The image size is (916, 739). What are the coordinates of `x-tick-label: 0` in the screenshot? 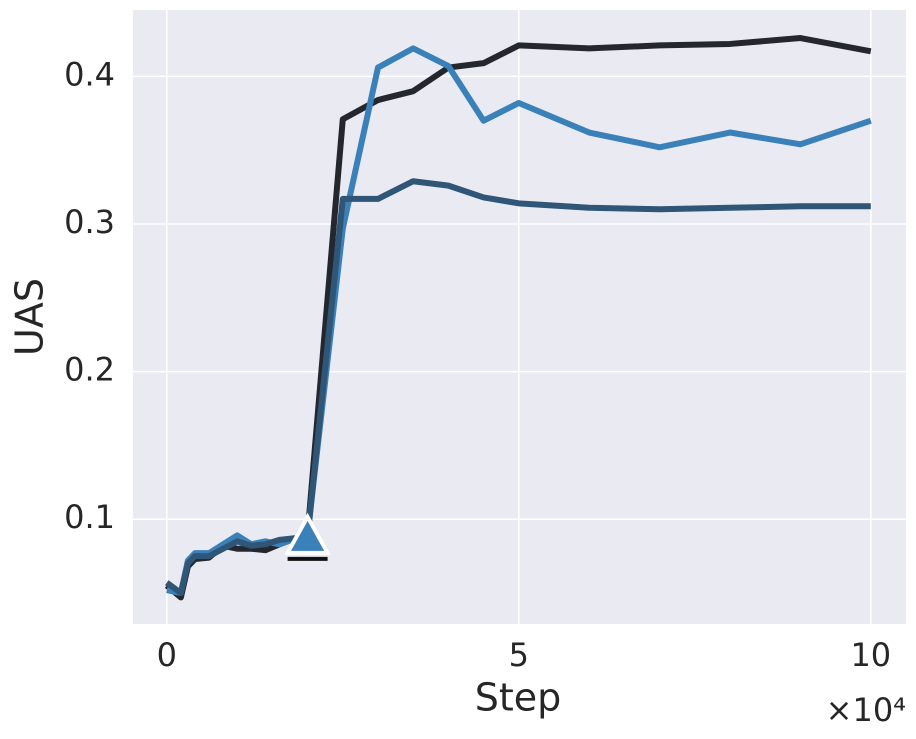 It's located at (167, 655).